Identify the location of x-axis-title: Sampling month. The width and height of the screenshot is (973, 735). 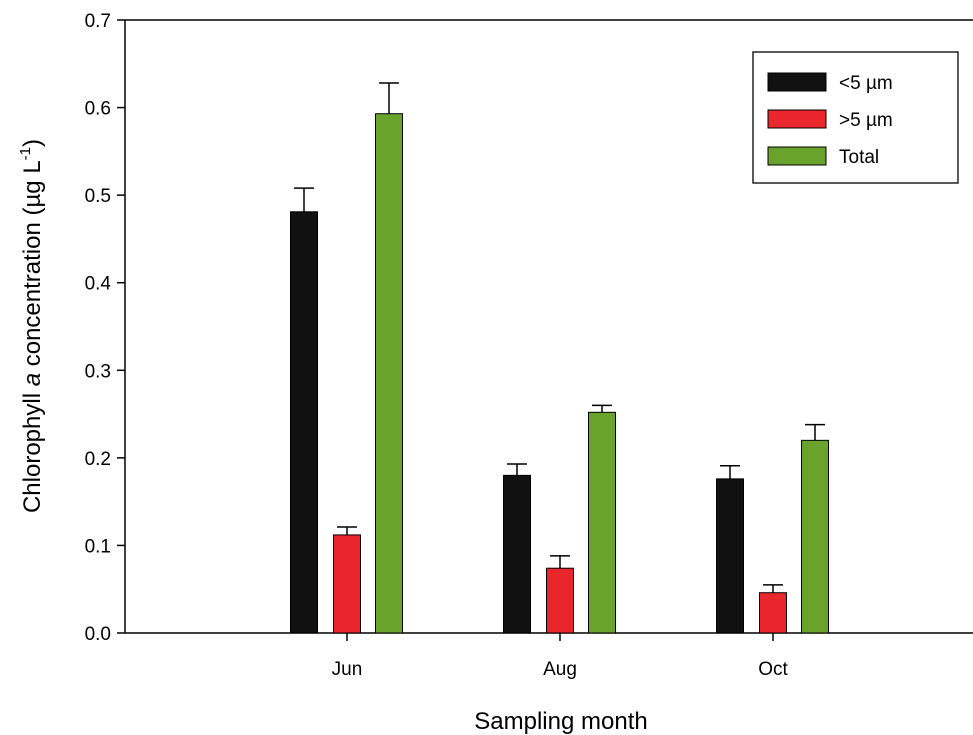
(560, 721).